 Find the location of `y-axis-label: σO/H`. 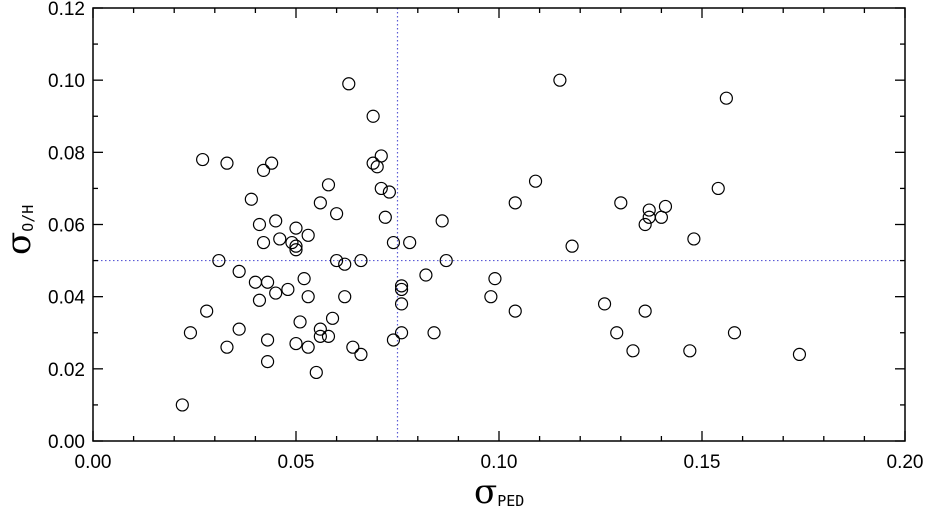

y-axis-label: σO/H is located at coordinates (19, 230).